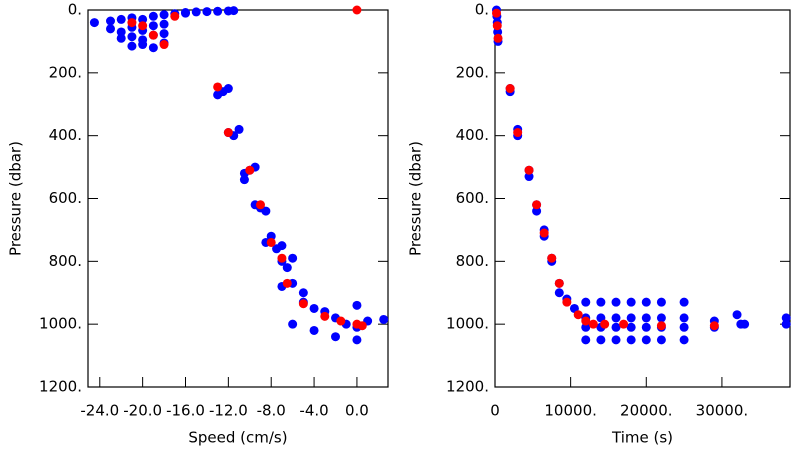  I want to click on x-tick-label: 20000., so click(646, 411).